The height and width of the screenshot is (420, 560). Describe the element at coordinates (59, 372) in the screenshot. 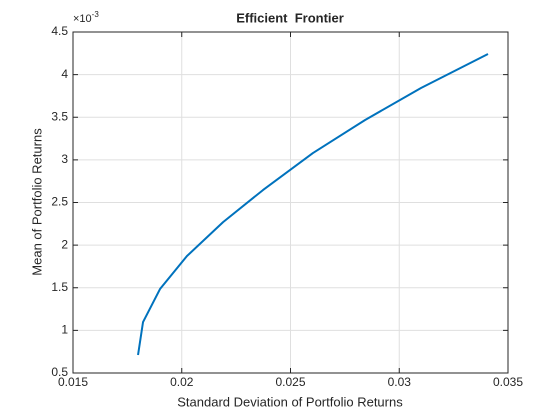

I see `y-tick-label: 0.5` at that location.